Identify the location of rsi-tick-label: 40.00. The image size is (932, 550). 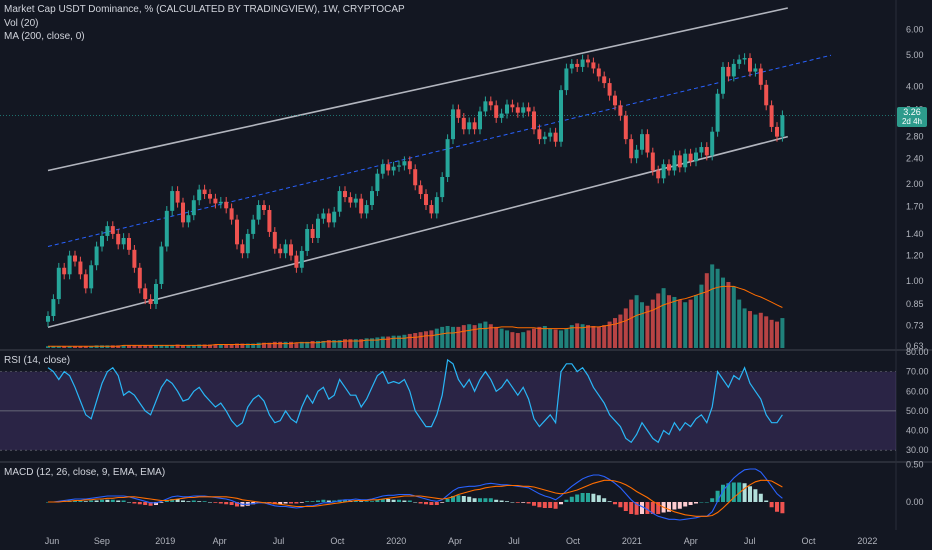
(917, 431).